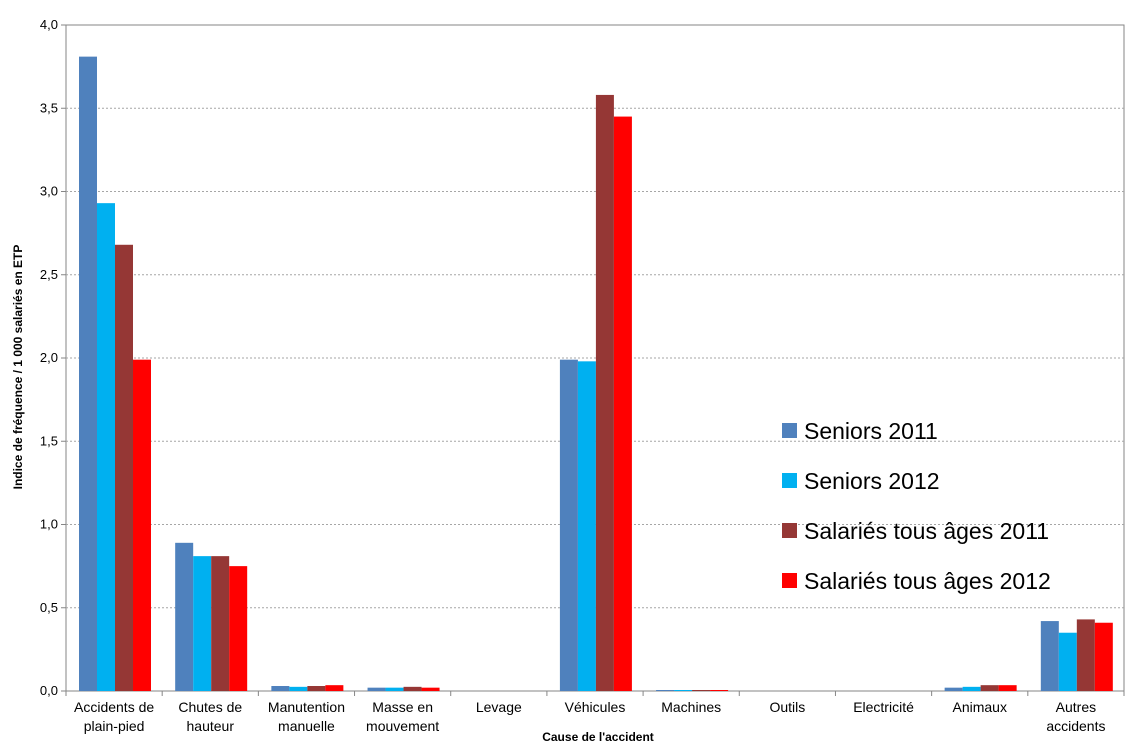  Describe the element at coordinates (211, 726) in the screenshot. I see `category-label: hauteur` at that location.